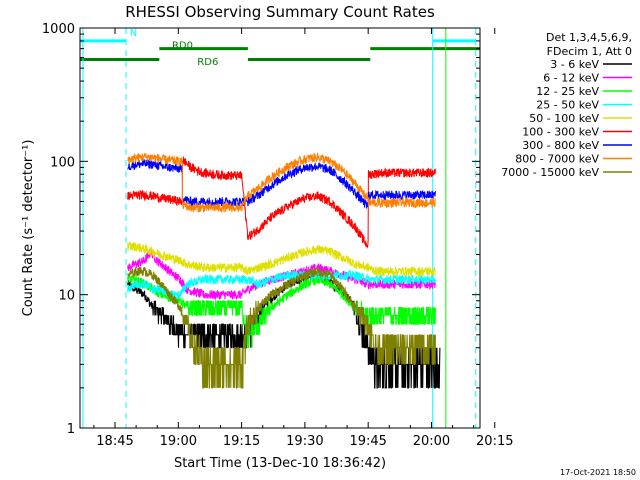  What do you see at coordinates (241, 441) in the screenshot?
I see `x-tick-label-2: 19:15` at bounding box center [241, 441].